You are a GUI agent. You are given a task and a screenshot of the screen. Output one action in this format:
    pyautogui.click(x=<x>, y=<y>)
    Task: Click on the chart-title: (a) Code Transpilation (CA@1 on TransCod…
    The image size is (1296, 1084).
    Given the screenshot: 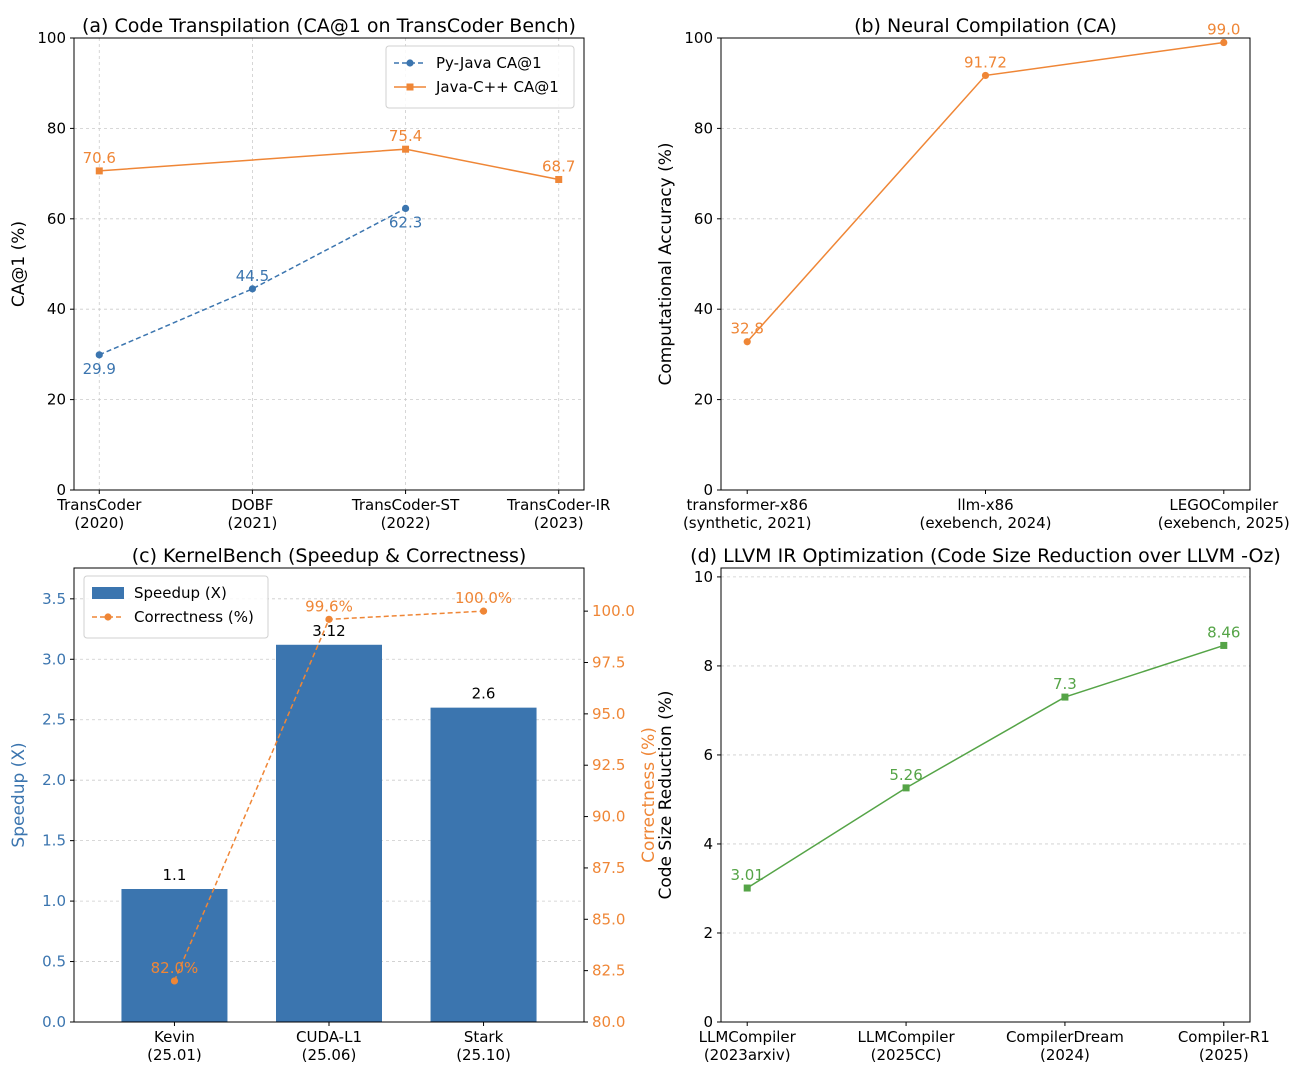 What is the action you would take?
    pyautogui.click(x=329, y=26)
    